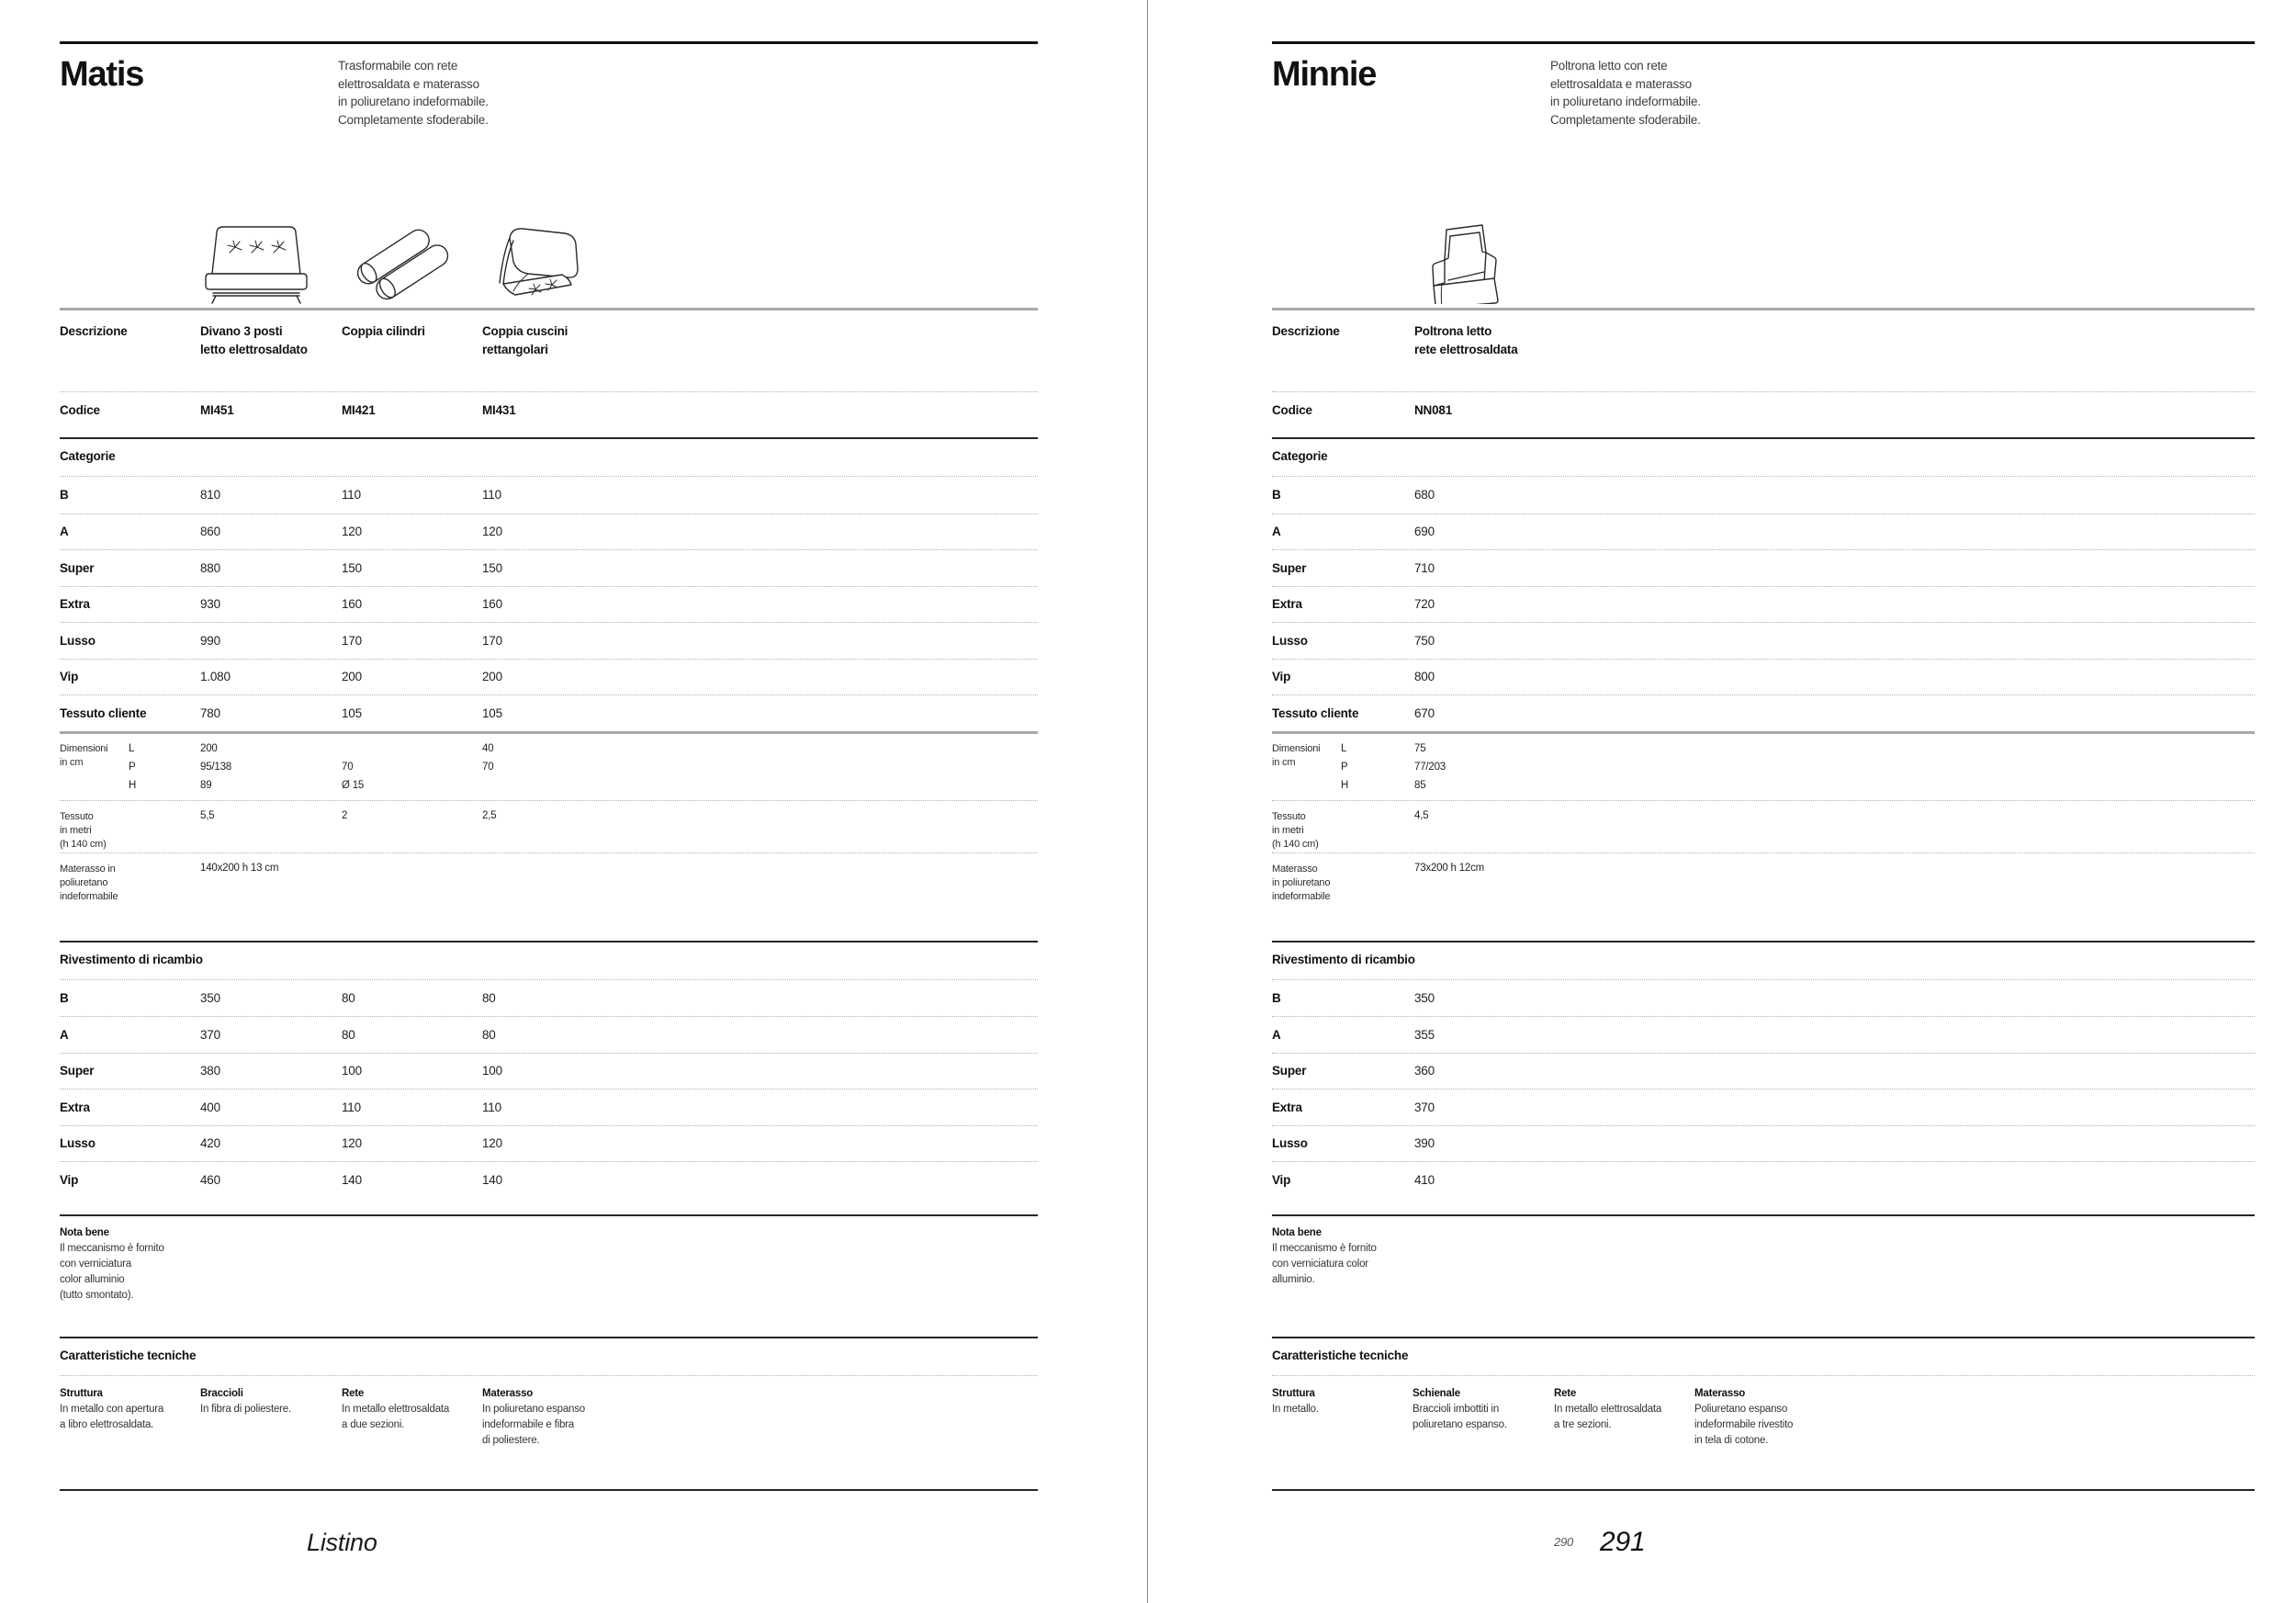 The width and height of the screenshot is (2296, 1603). I want to click on armchair-icon, so click(1834, 262).